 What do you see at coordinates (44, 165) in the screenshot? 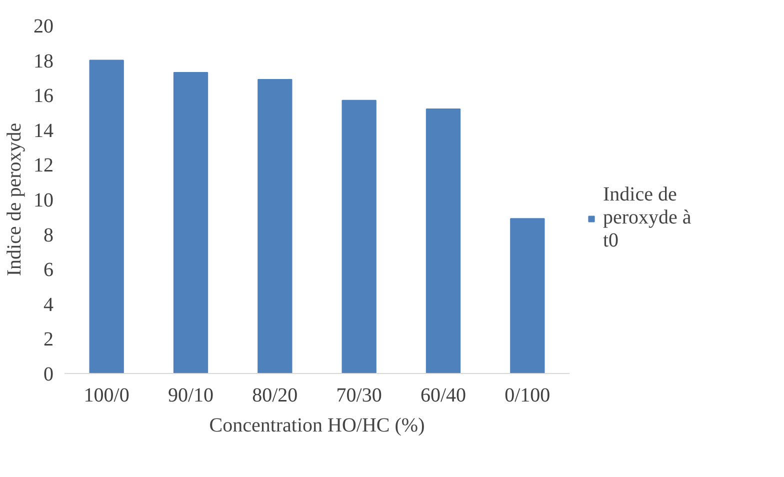
I see `y-tick-label: 12` at bounding box center [44, 165].